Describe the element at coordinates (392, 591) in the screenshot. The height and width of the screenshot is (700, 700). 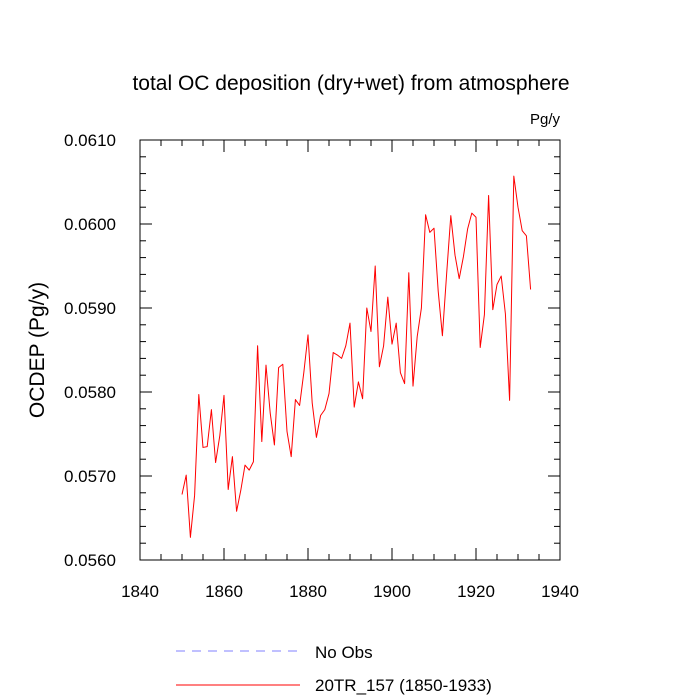
I see `x-tick-label: 1900` at that location.